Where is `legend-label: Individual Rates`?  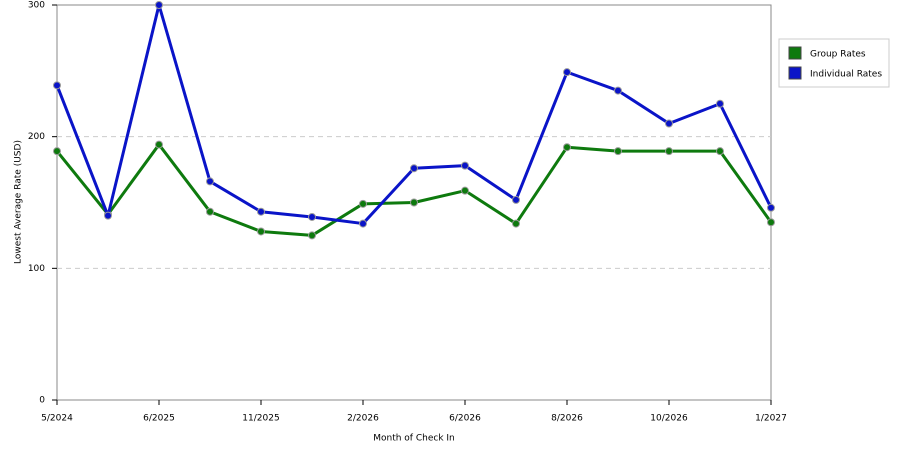
legend-label: Individual Rates is located at coordinates (846, 75).